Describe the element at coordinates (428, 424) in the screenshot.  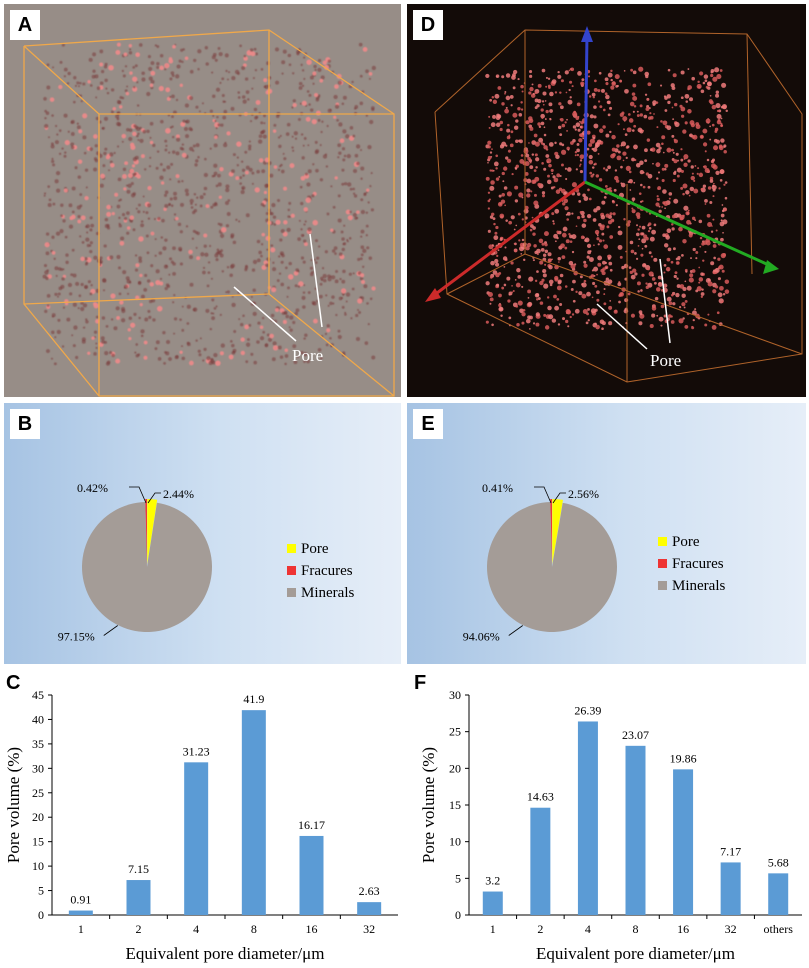
I see `panel-letter-e: E` at that location.